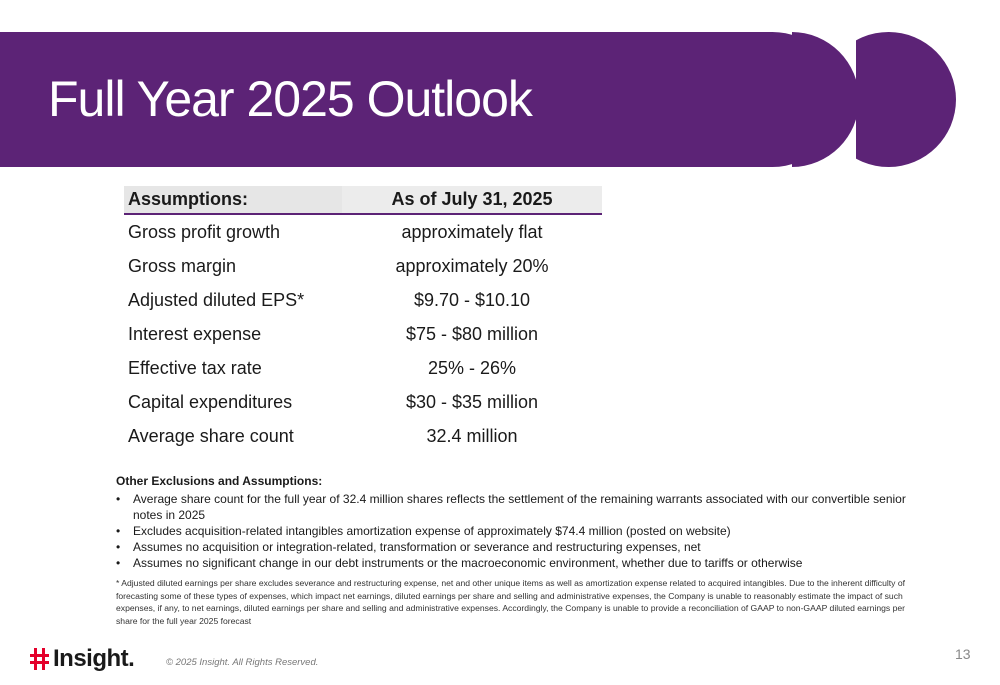  I want to click on row-label: Capital expenditures, so click(210, 401).